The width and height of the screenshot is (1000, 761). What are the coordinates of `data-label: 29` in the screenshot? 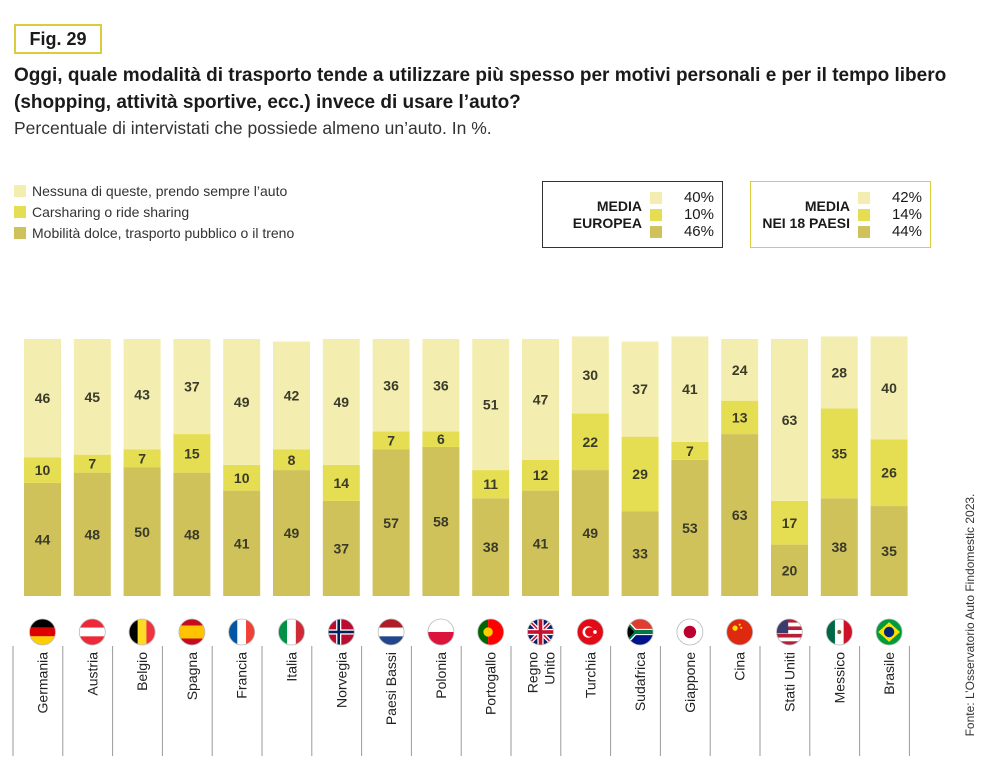 It's located at (640, 474).